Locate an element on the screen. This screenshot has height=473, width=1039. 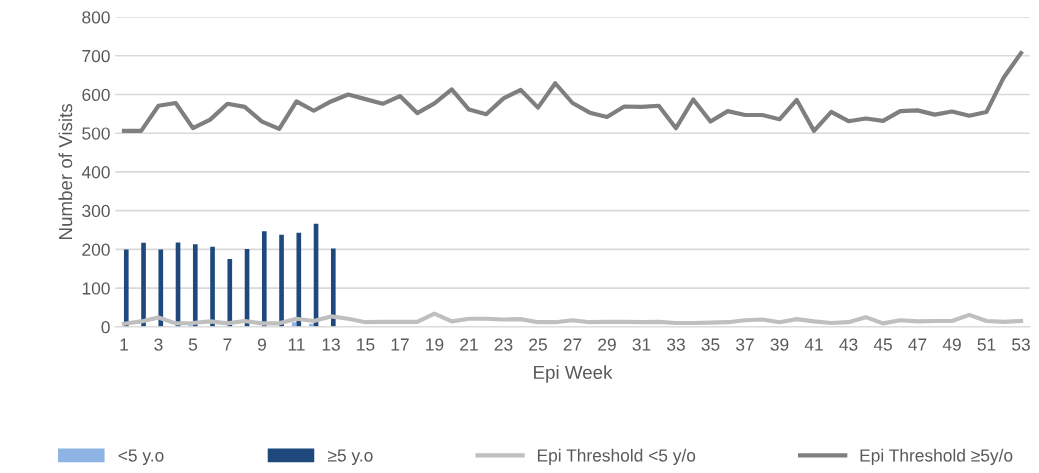
y-tick-label: 500 is located at coordinates (96, 133).